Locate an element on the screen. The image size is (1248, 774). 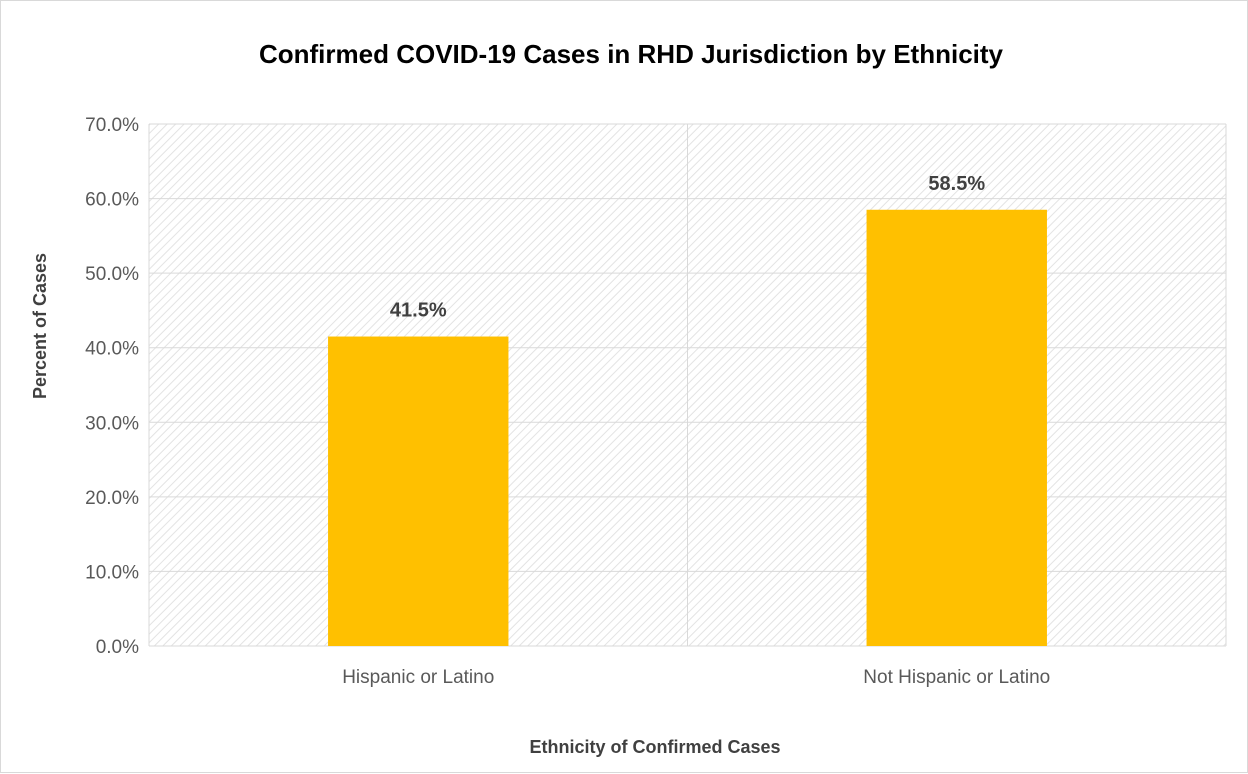
y-tick-label: 60.0% is located at coordinates (112, 200).